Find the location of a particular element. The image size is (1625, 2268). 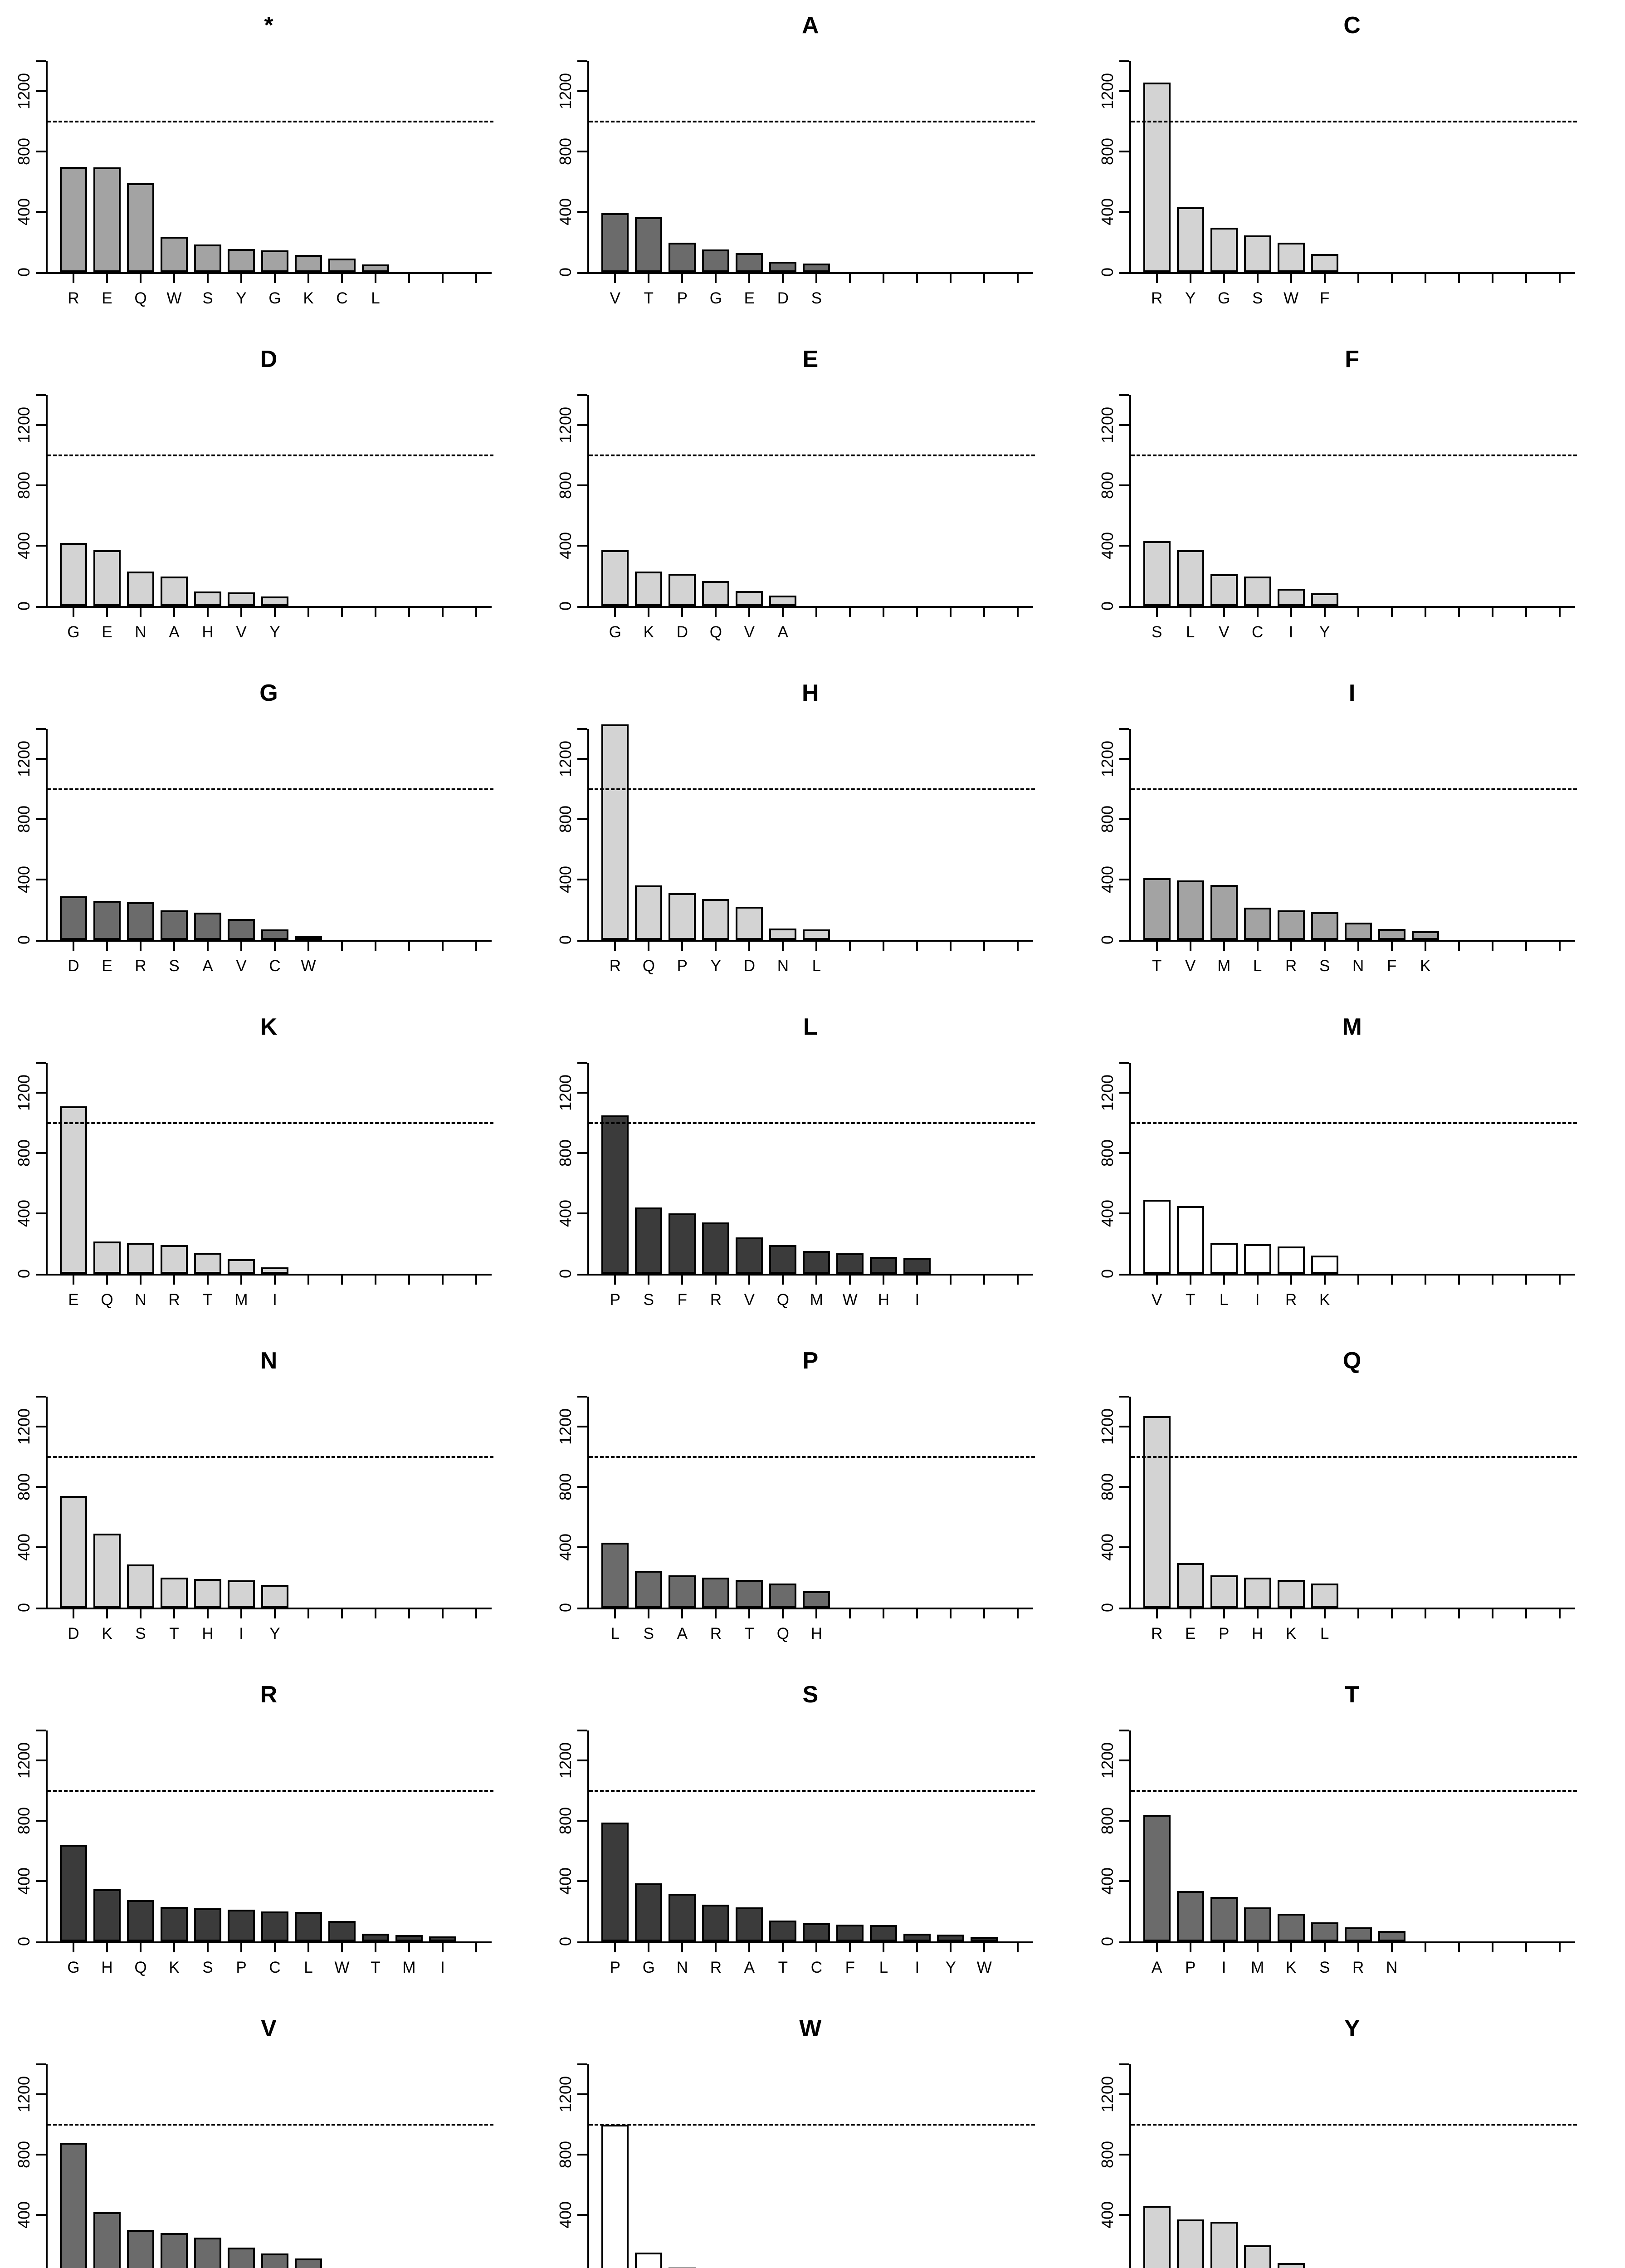

y-tick-label: 400 is located at coordinates (565, 212).